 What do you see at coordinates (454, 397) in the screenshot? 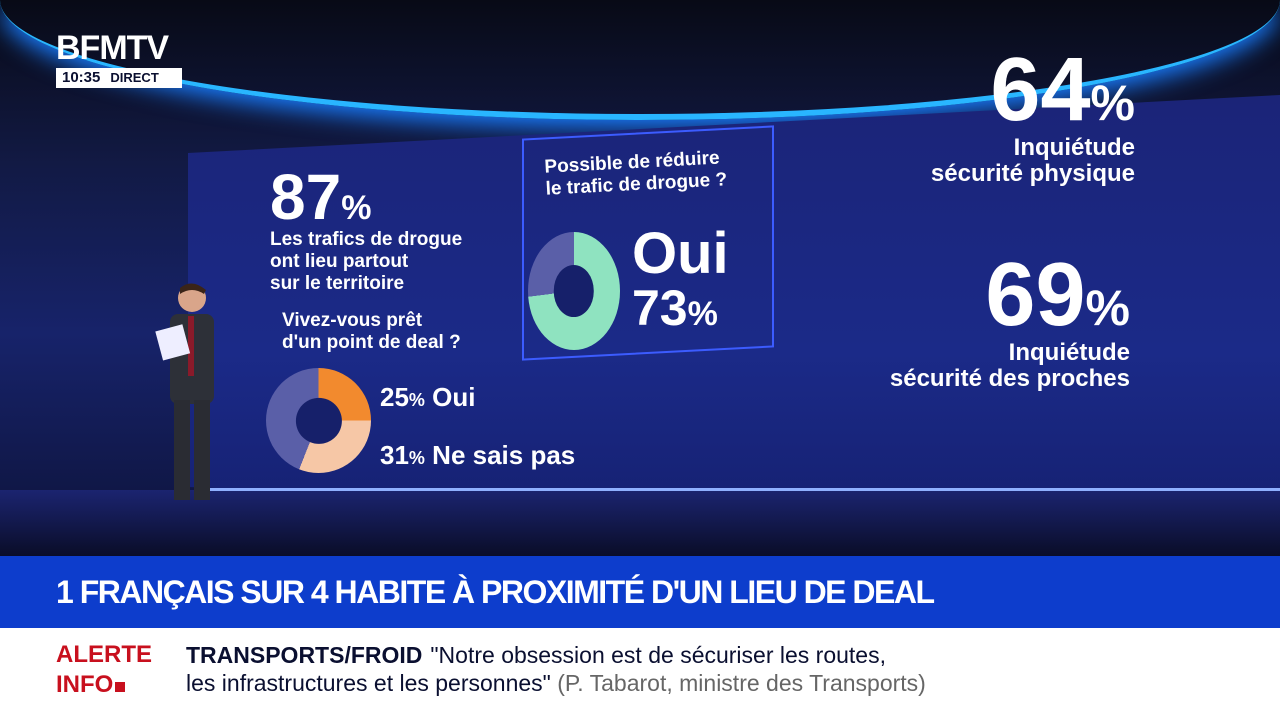
I see `legend-label: Oui` at bounding box center [454, 397].